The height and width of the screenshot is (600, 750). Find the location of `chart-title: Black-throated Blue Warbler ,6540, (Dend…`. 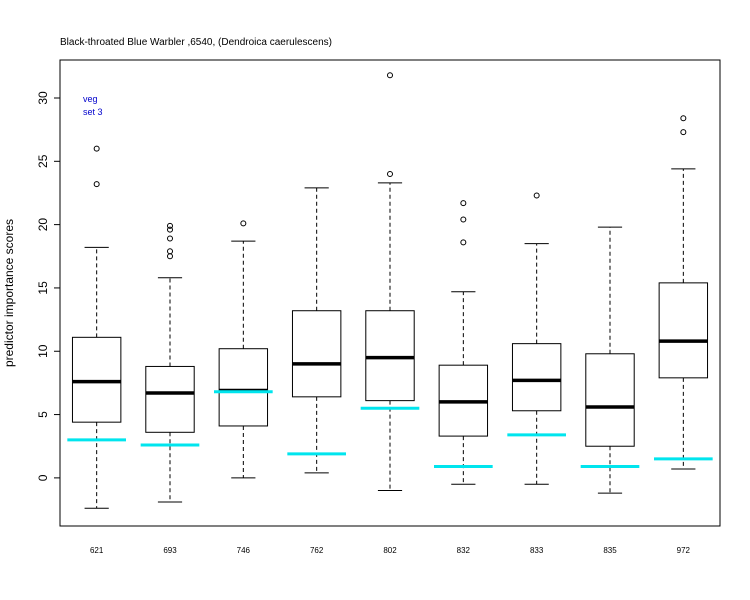

chart-title: Black-throated Blue Warbler ,6540, (Dend… is located at coordinates (196, 42).